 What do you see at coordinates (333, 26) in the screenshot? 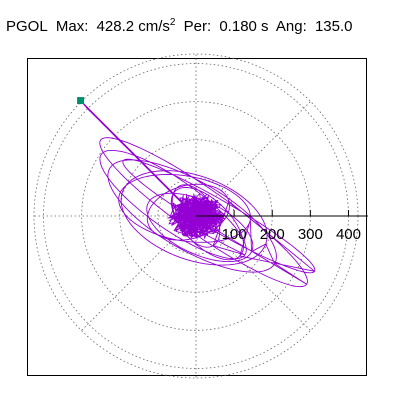
I see `angle-value: 135.0` at bounding box center [333, 26].